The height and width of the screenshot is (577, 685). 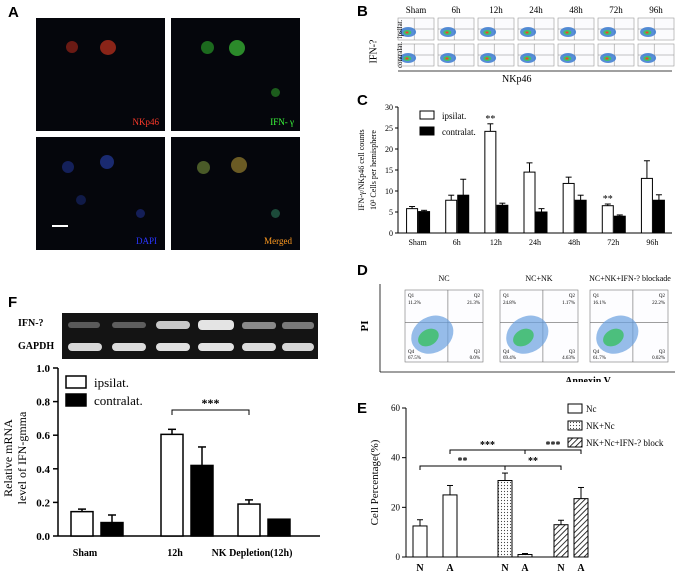 I want to click on panel-c-category-label: 48h, so click(x=574, y=242).